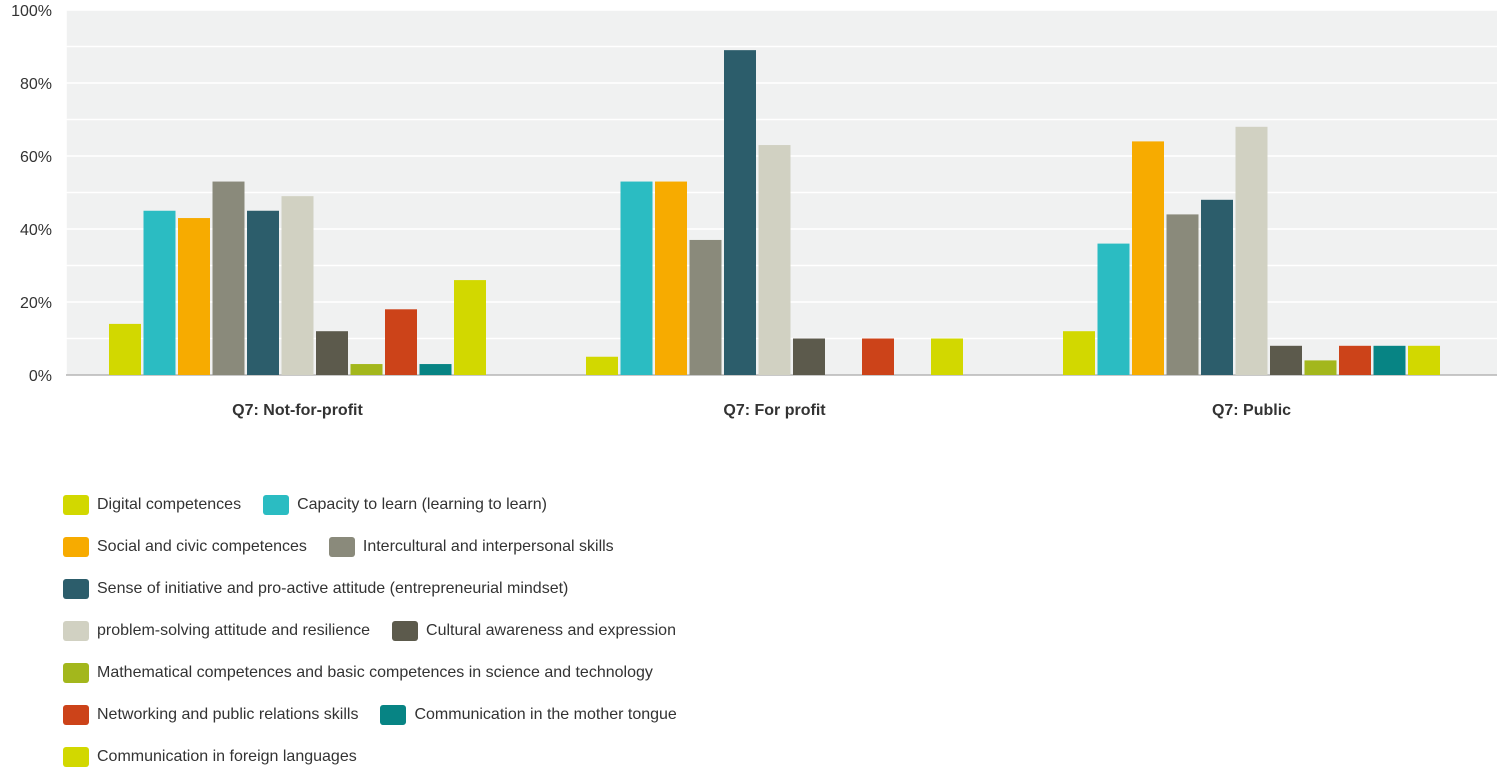 Image resolution: width=1503 pixels, height=778 pixels. I want to click on legend-item: Intercultural and interpersonal skills, so click(471, 547).